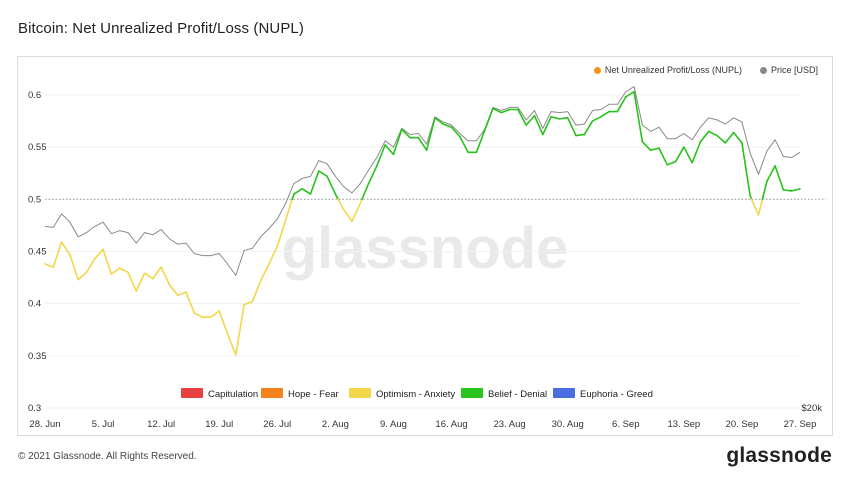  Describe the element at coordinates (811, 408) in the screenshot. I see `right-axis-label: $20k` at that location.